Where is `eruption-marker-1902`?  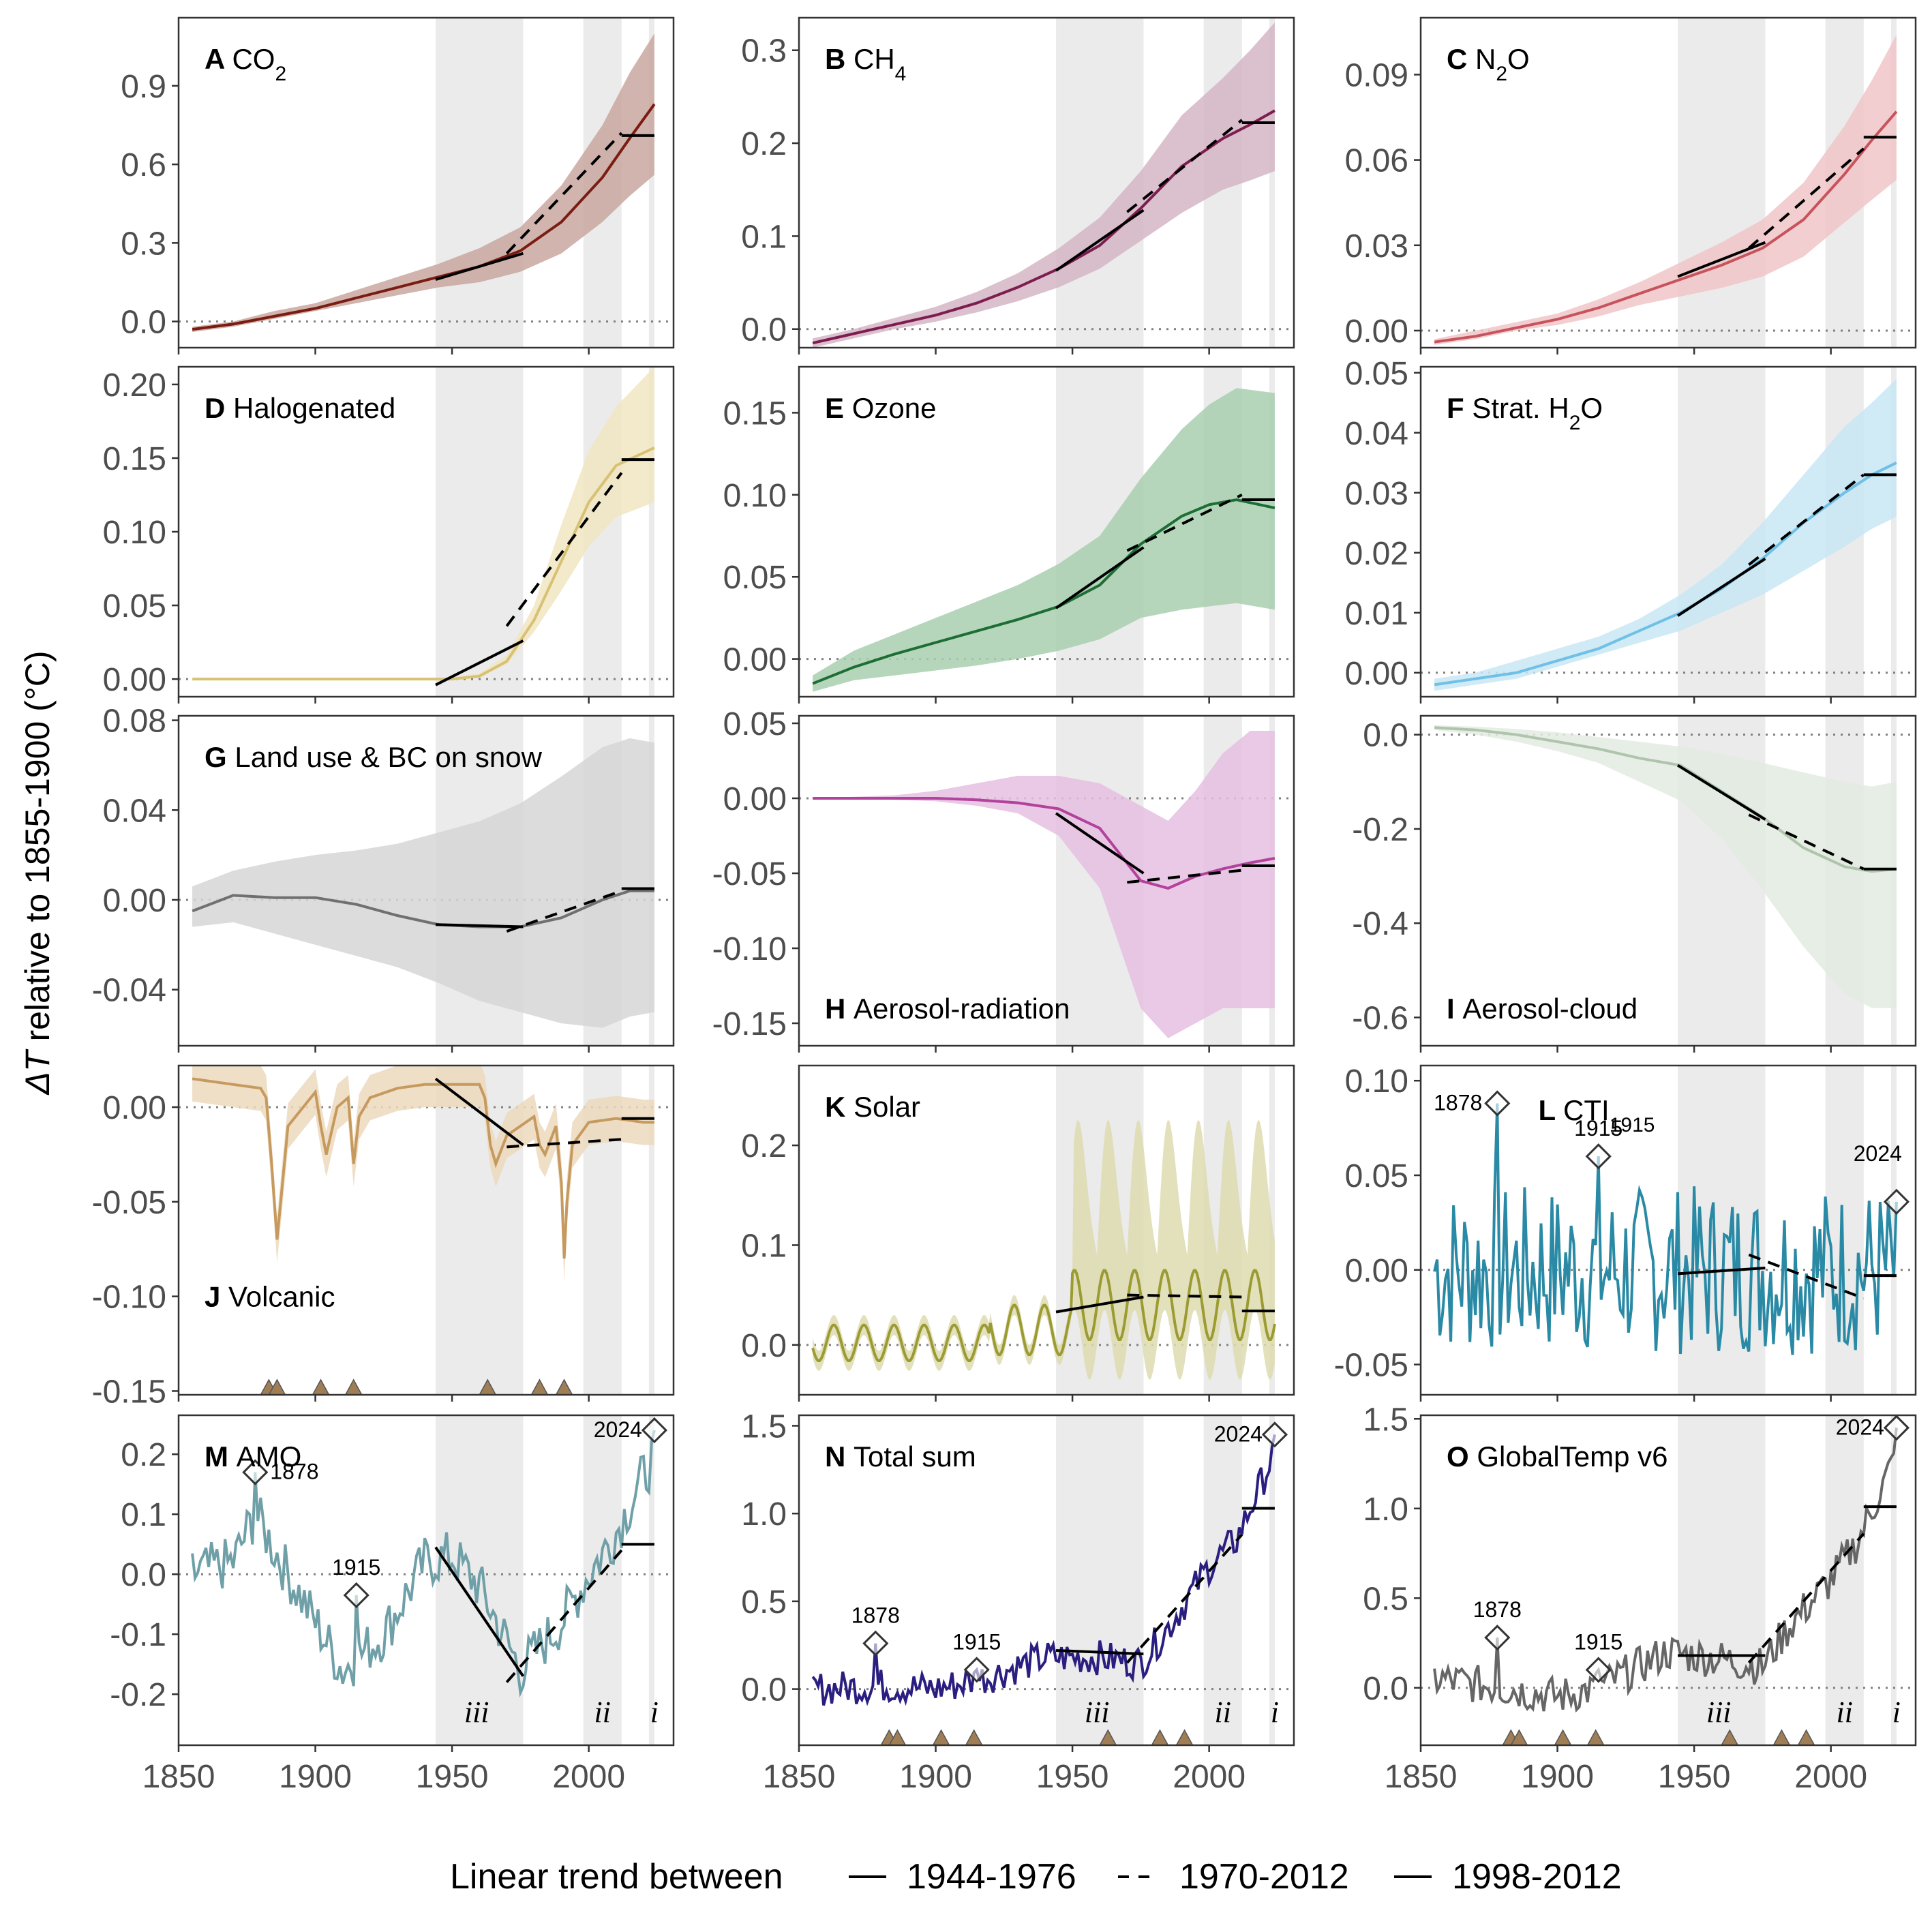 eruption-marker-1902 is located at coordinates (941, 1737).